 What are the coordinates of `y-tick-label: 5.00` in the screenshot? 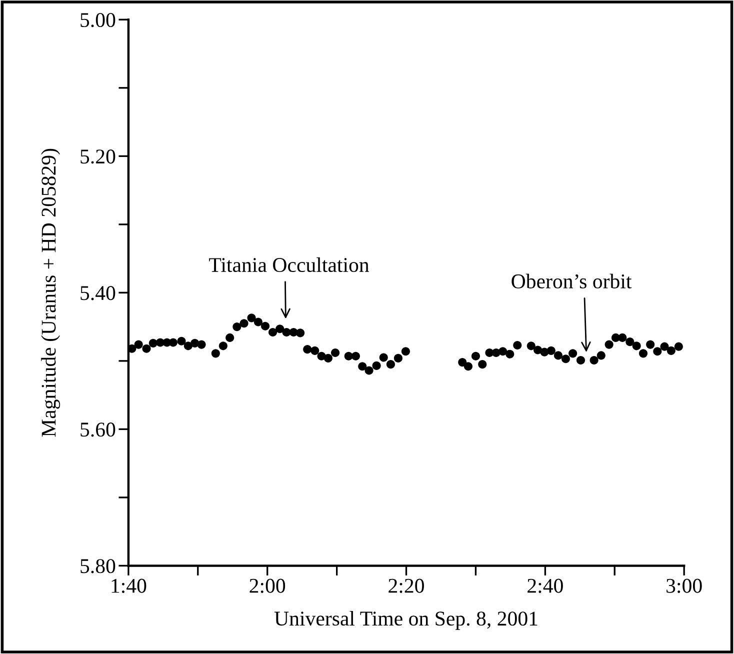 It's located at (98, 20).